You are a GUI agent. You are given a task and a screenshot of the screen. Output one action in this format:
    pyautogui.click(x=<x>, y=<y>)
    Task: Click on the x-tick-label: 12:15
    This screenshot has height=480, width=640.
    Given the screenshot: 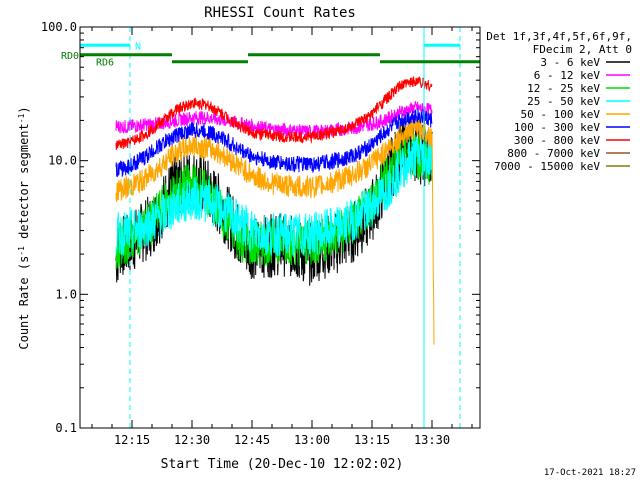 What is the action you would take?
    pyautogui.click(x=132, y=440)
    